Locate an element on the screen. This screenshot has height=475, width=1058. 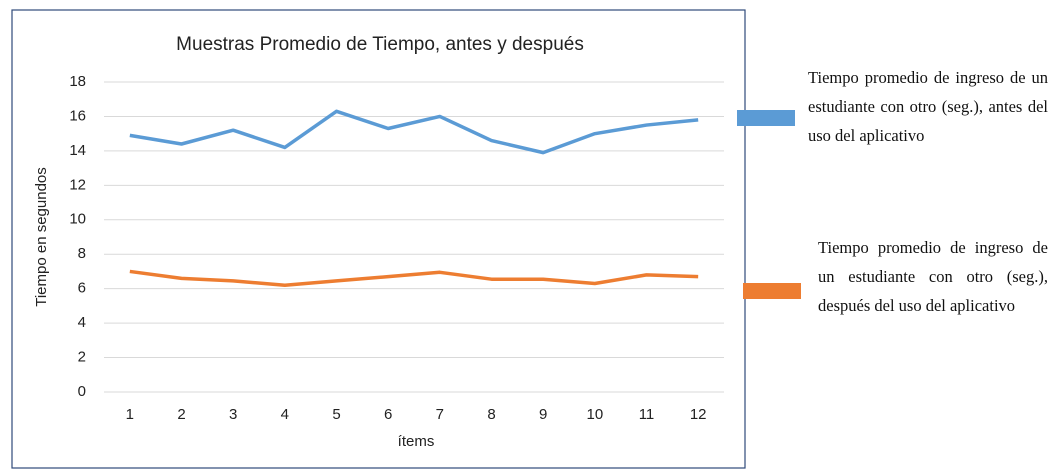
x-tick-label: 7 is located at coordinates (440, 414).